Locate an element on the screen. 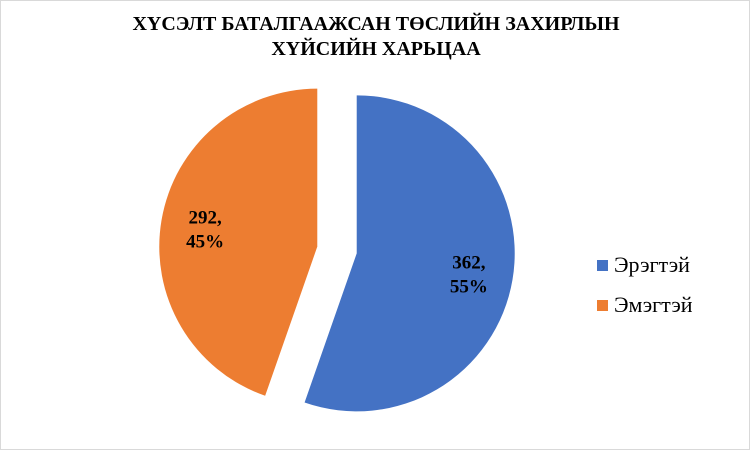  slice-female is located at coordinates (238, 242).